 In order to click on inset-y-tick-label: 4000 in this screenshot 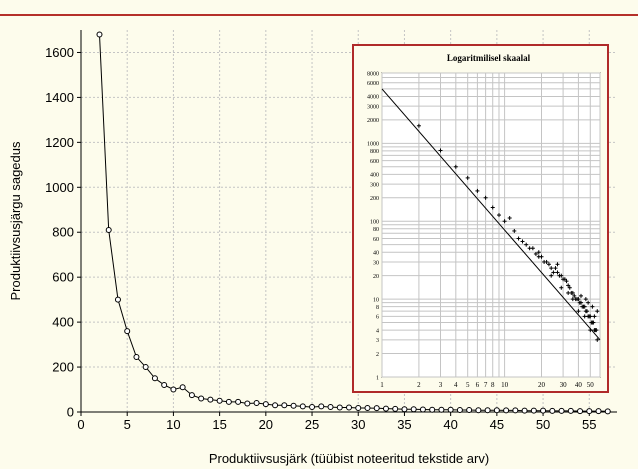, I will do `click(373, 98)`.